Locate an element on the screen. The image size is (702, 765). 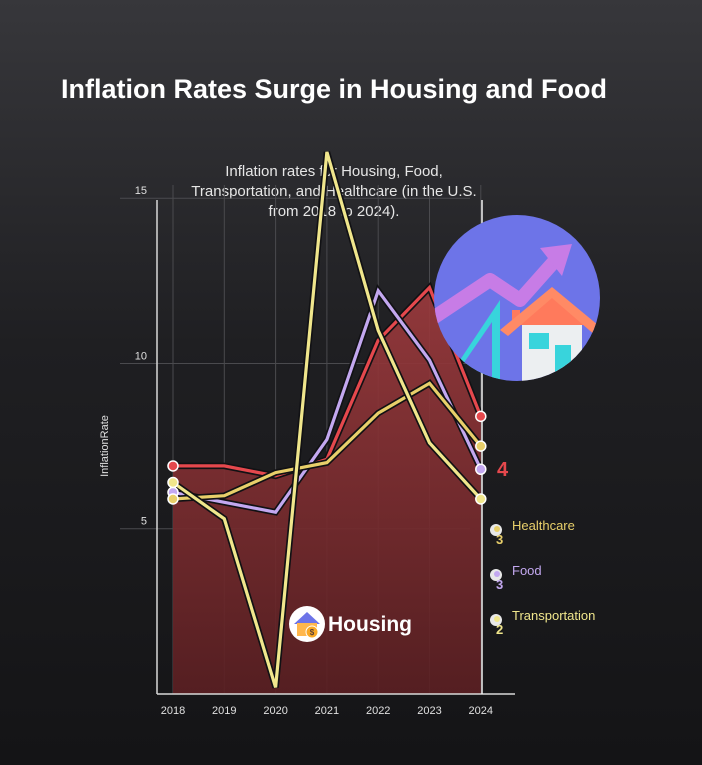
x-tick-label: 2019 is located at coordinates (224, 711).